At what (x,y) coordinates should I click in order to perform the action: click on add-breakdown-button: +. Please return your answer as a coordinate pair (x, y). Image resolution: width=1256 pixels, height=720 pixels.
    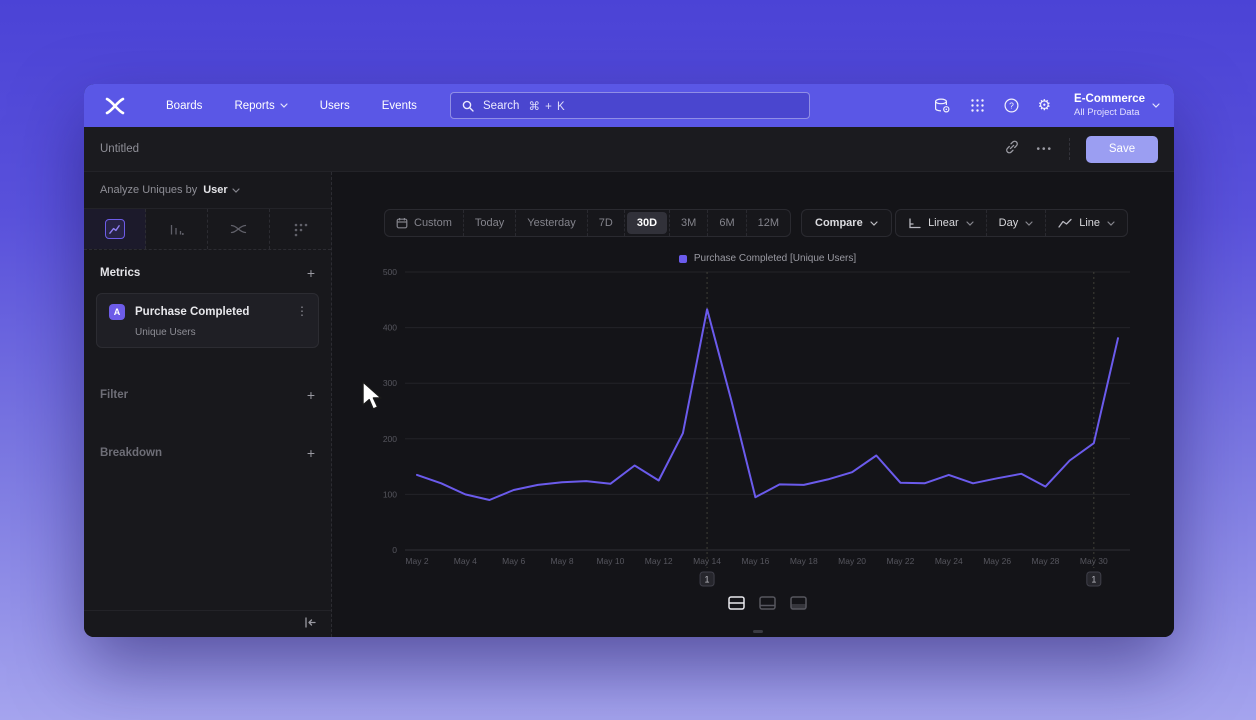
    Looking at the image, I should click on (310, 453).